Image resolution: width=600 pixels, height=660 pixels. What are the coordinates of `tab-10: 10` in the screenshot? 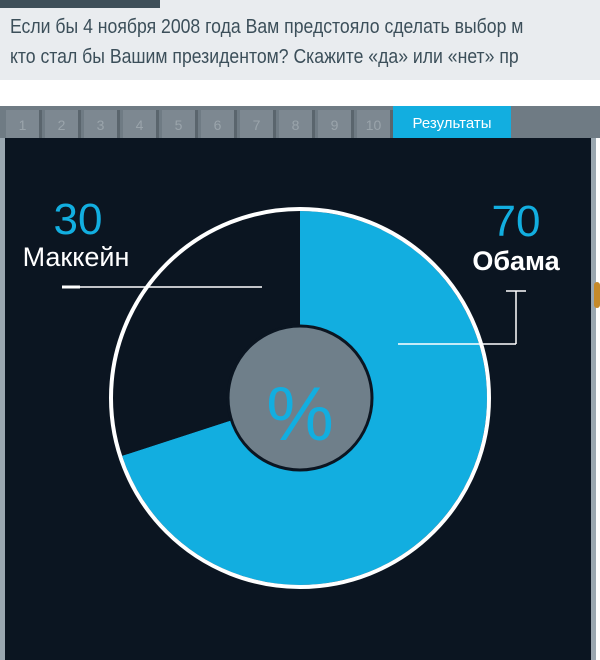 It's located at (375, 124).